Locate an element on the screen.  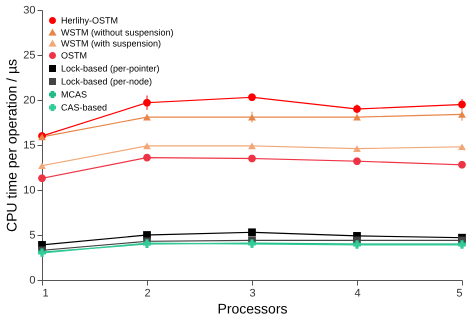
y-tick-label: 25 is located at coordinates (29, 56).